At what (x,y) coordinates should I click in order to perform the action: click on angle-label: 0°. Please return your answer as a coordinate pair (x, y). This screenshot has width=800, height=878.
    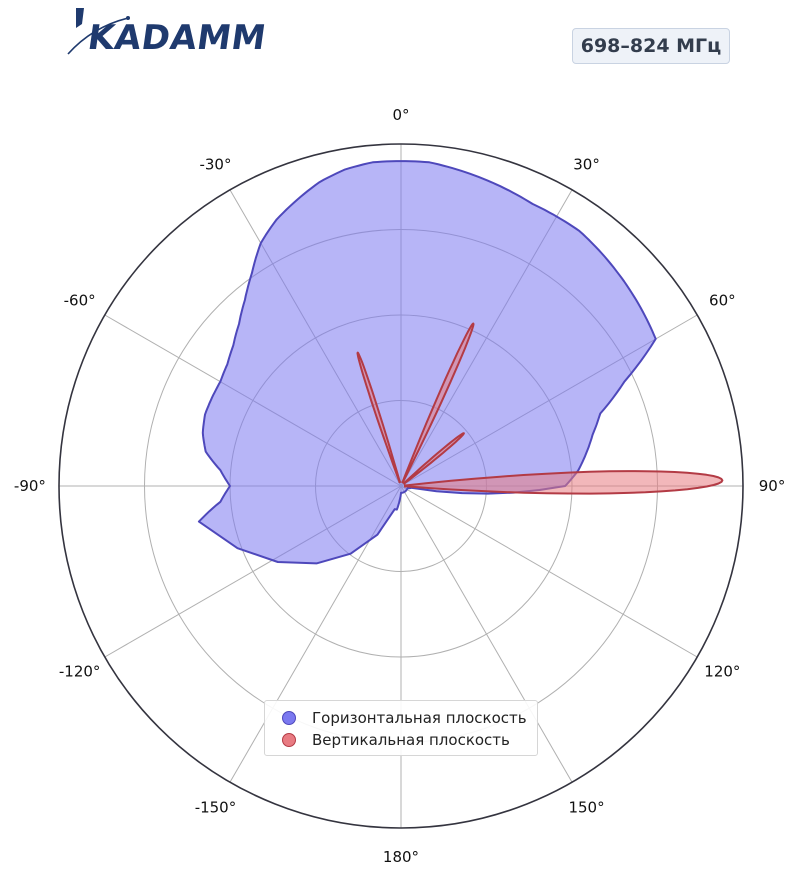
    Looking at the image, I should click on (400, 115).